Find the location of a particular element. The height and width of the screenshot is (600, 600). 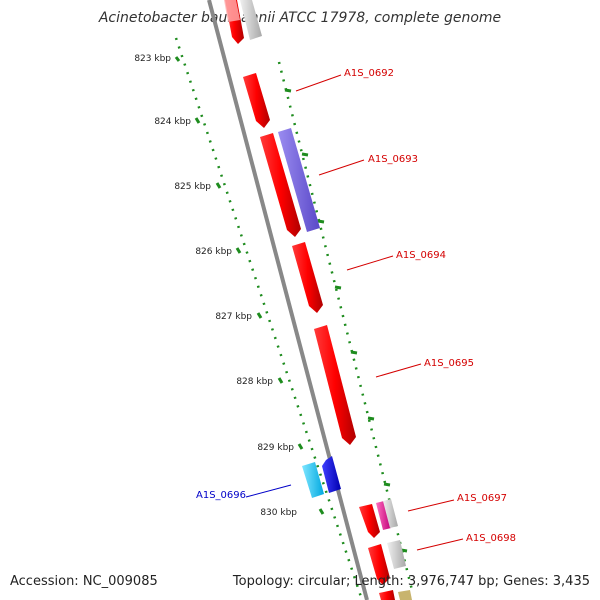

gene-label: A1S_0698 is located at coordinates (491, 538).